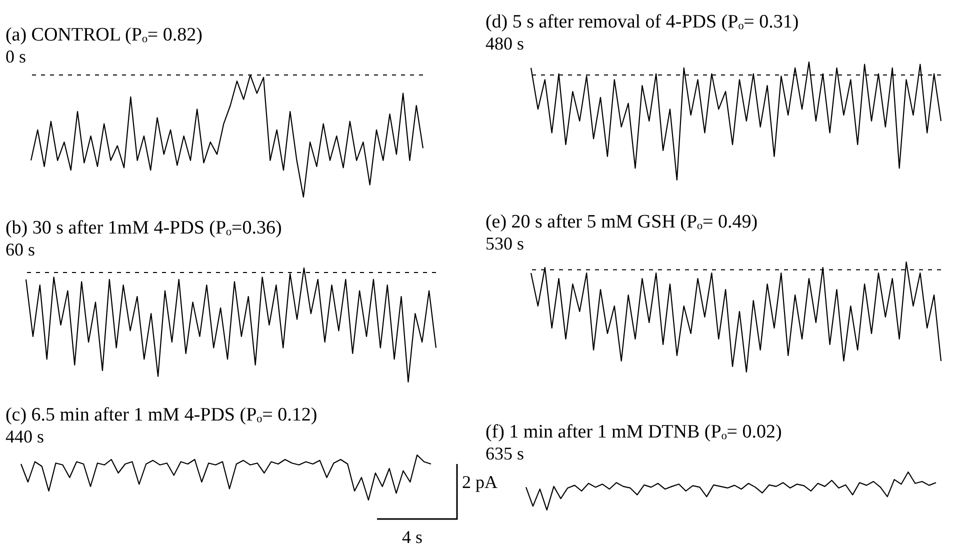 The width and height of the screenshot is (957, 554). I want to click on text: 2 pA, so click(480, 482).